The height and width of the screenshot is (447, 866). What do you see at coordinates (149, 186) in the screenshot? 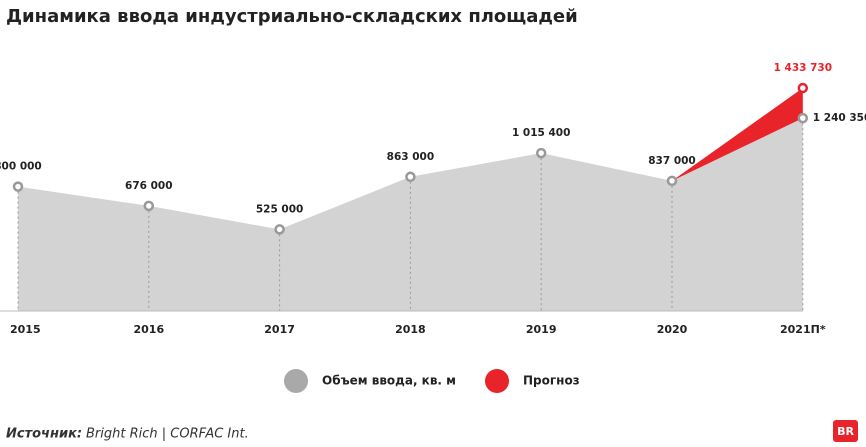
I see `value-label: 676 000` at bounding box center [149, 186].